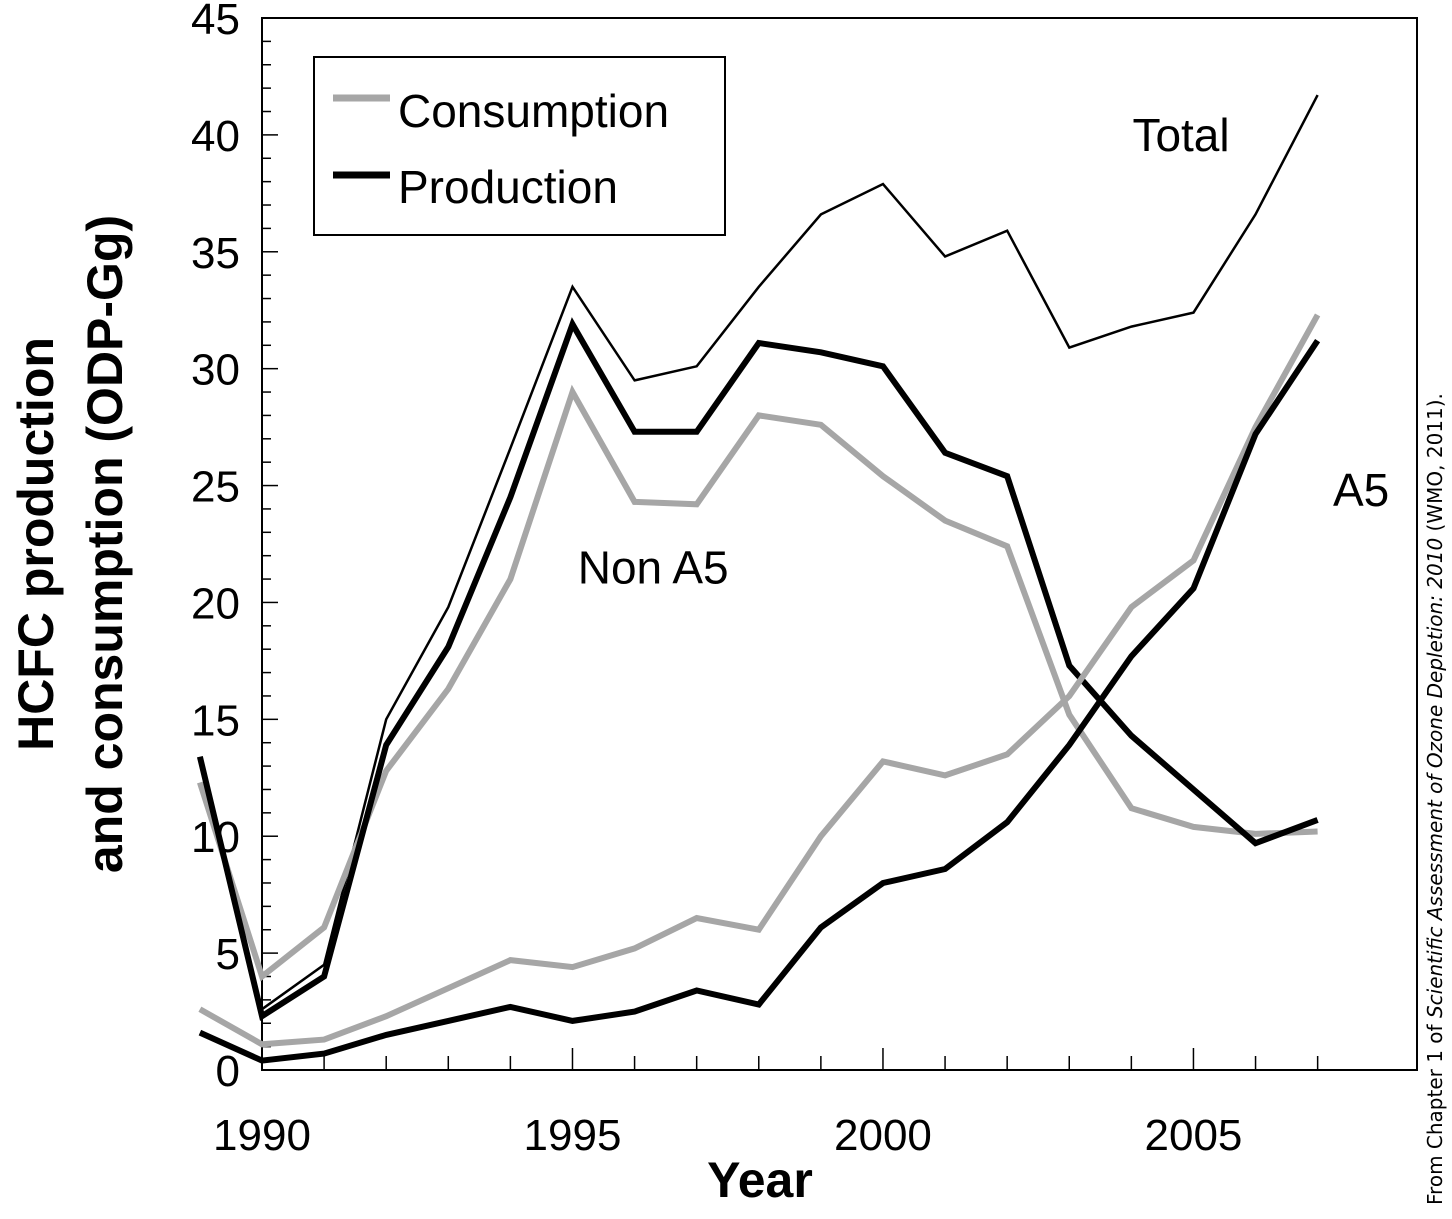 This screenshot has height=1219, width=1452. What do you see at coordinates (215, 22) in the screenshot?
I see `y-tick-label: 45` at bounding box center [215, 22].